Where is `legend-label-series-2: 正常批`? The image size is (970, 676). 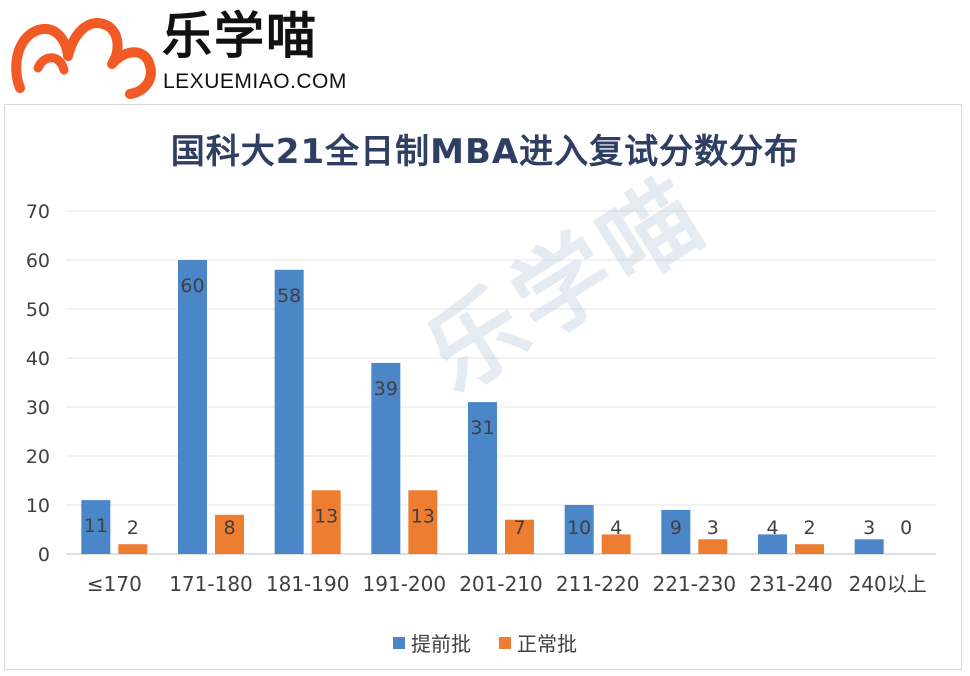
legend-label-series-2: 正常批 is located at coordinates (547, 644).